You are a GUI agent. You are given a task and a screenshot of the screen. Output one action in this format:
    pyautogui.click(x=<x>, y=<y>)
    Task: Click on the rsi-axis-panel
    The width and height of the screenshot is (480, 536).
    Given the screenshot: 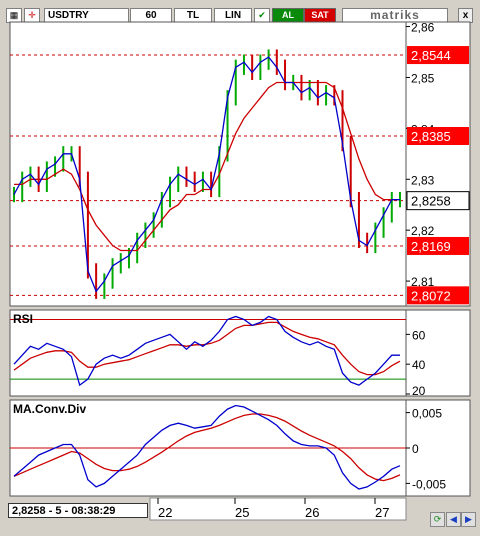 What is the action you would take?
    pyautogui.click(x=438, y=353)
    